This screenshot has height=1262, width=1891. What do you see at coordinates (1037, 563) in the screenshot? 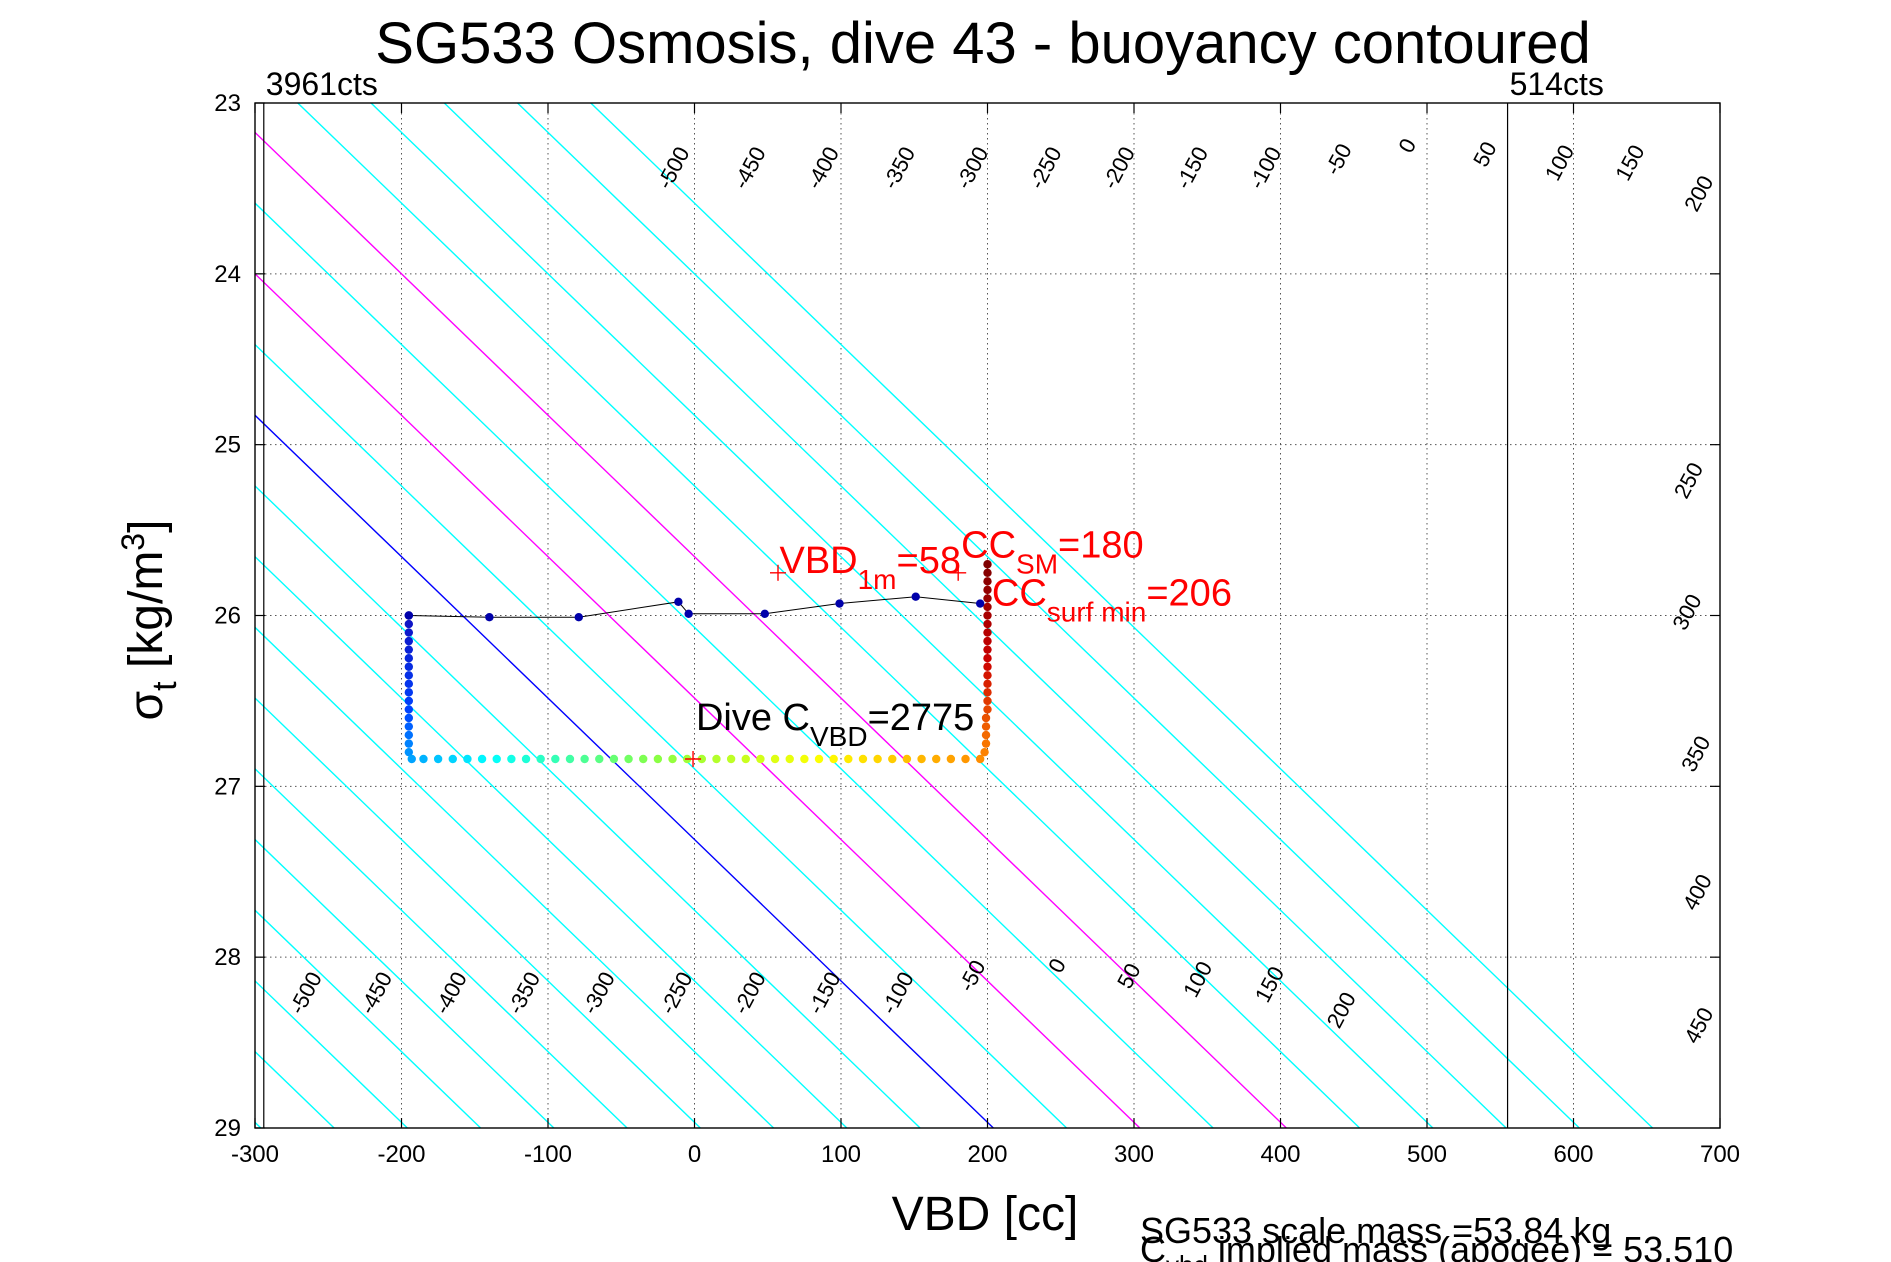
I see `annotation-sub: SM` at bounding box center [1037, 563].